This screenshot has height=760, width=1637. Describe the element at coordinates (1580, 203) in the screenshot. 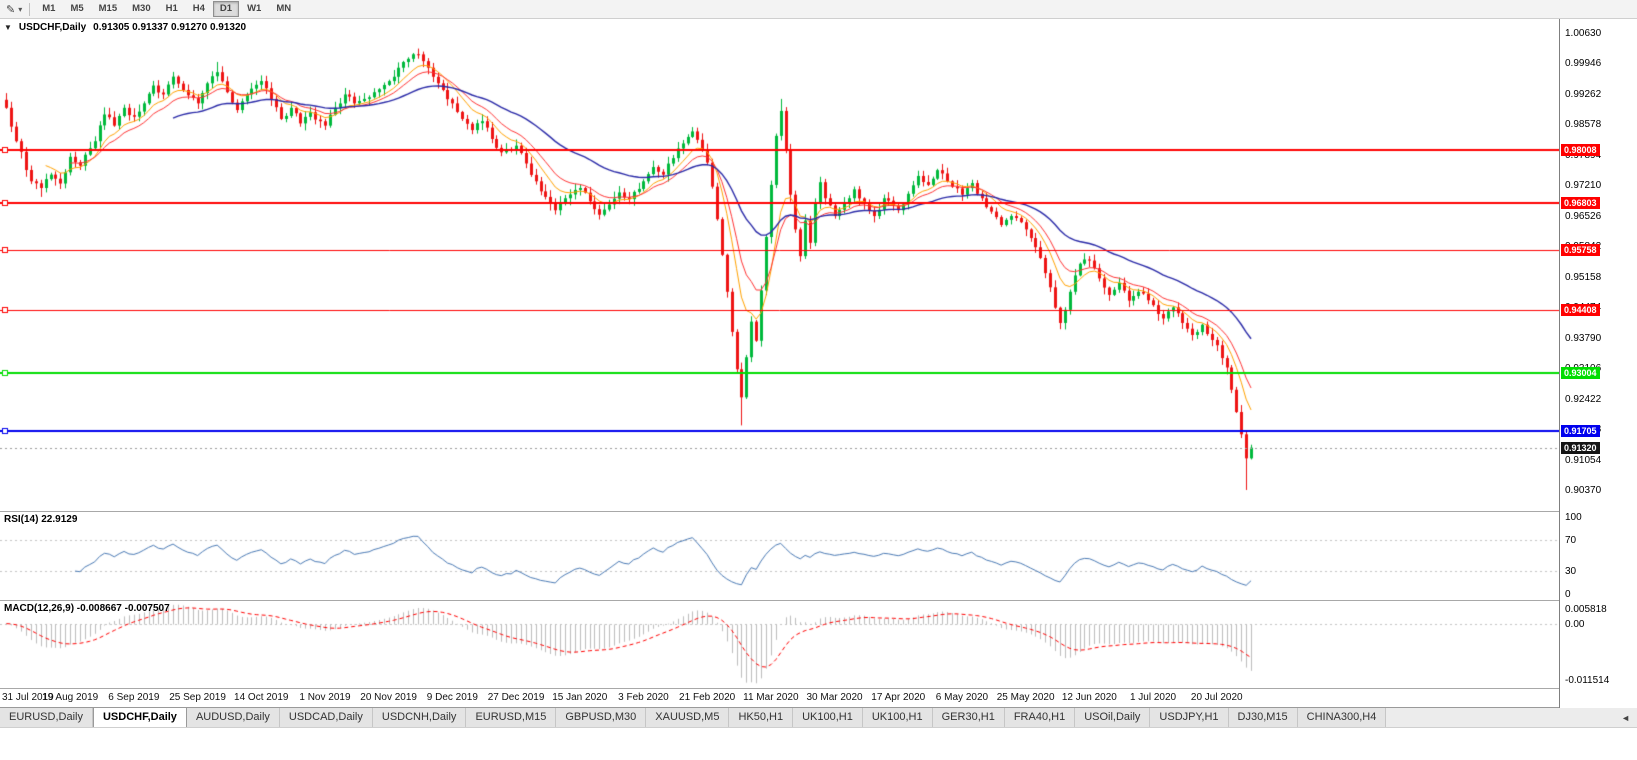

I see `hline-price-badge: 0.96803` at that location.